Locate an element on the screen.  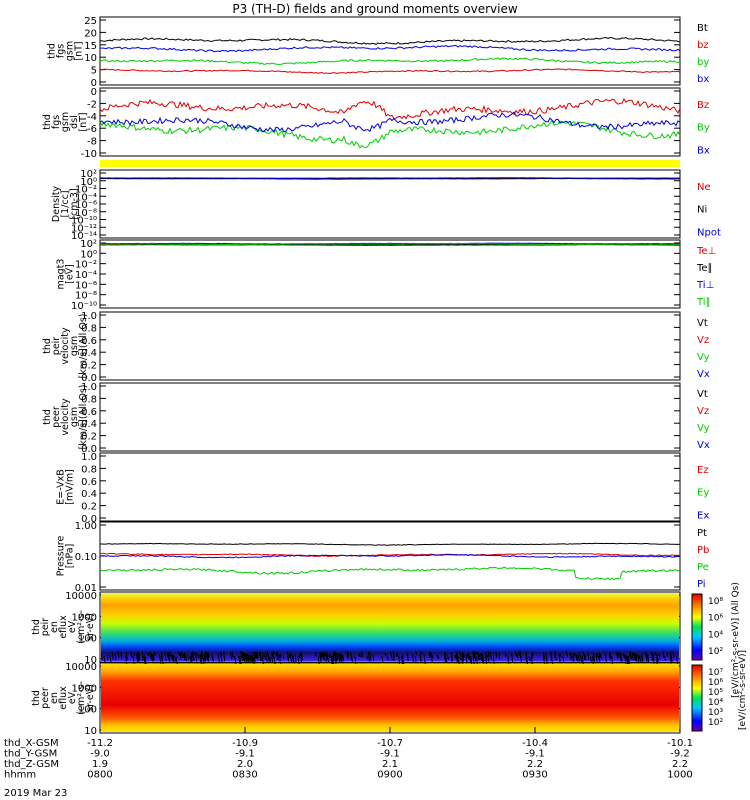
ylabel-peer_velocity-4: [km/s](All Qs) is located at coordinates (83, 417).